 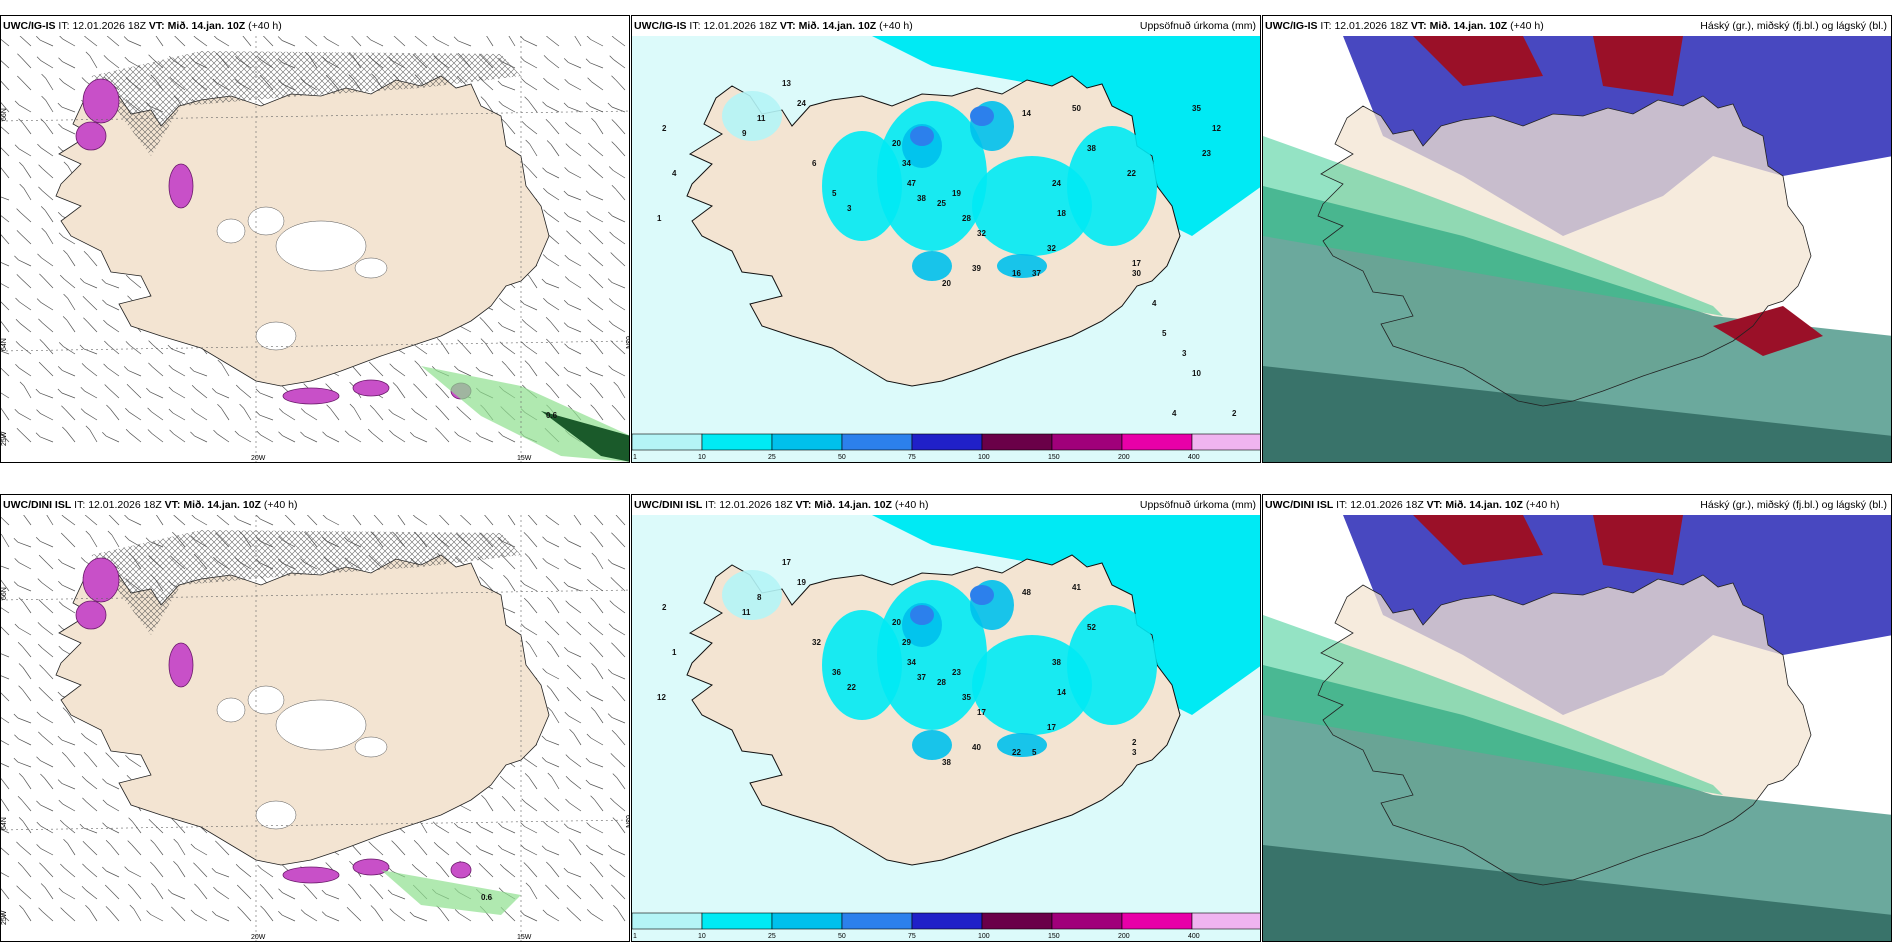 What do you see at coordinates (746, 612) in the screenshot?
I see `precip-value-label: 11` at bounding box center [746, 612].